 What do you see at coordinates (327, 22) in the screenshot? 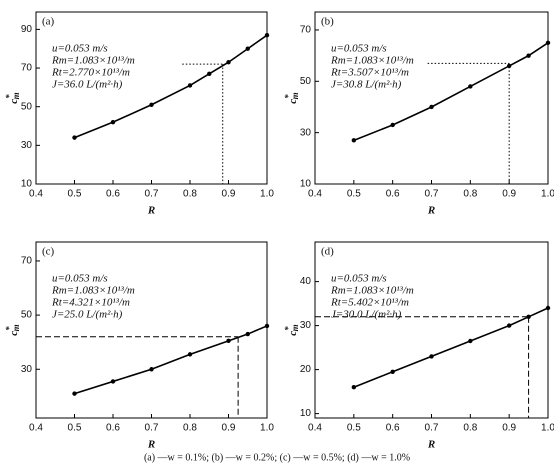
I see `panel-label: (b)` at bounding box center [327, 22].